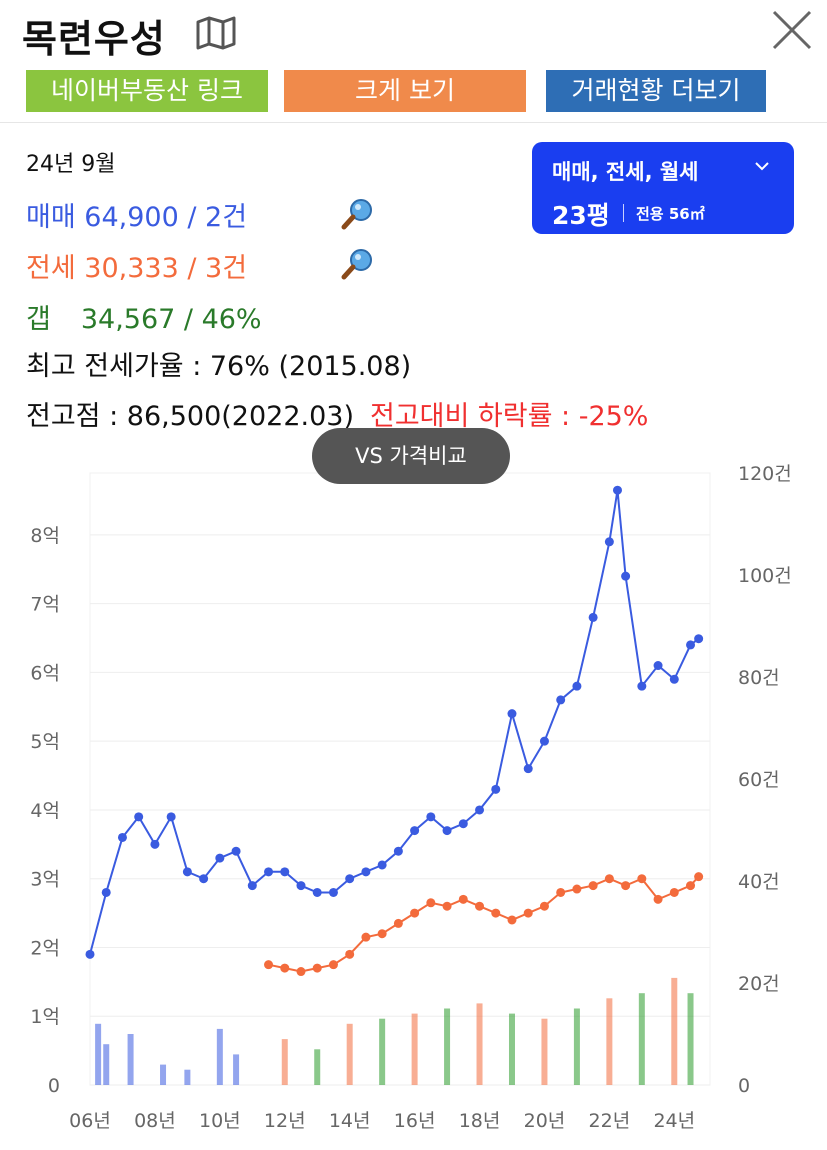  I want to click on y-left-tick-label: 0, so click(54, 1086).